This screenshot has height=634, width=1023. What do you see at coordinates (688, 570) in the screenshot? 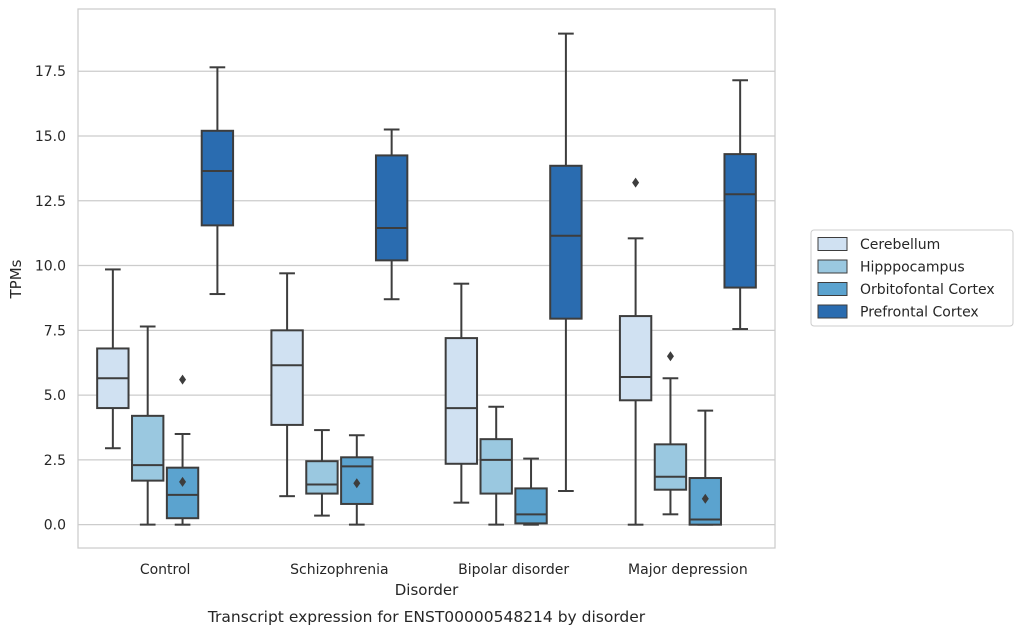
I see `x-tick-label: Major depression` at bounding box center [688, 570].